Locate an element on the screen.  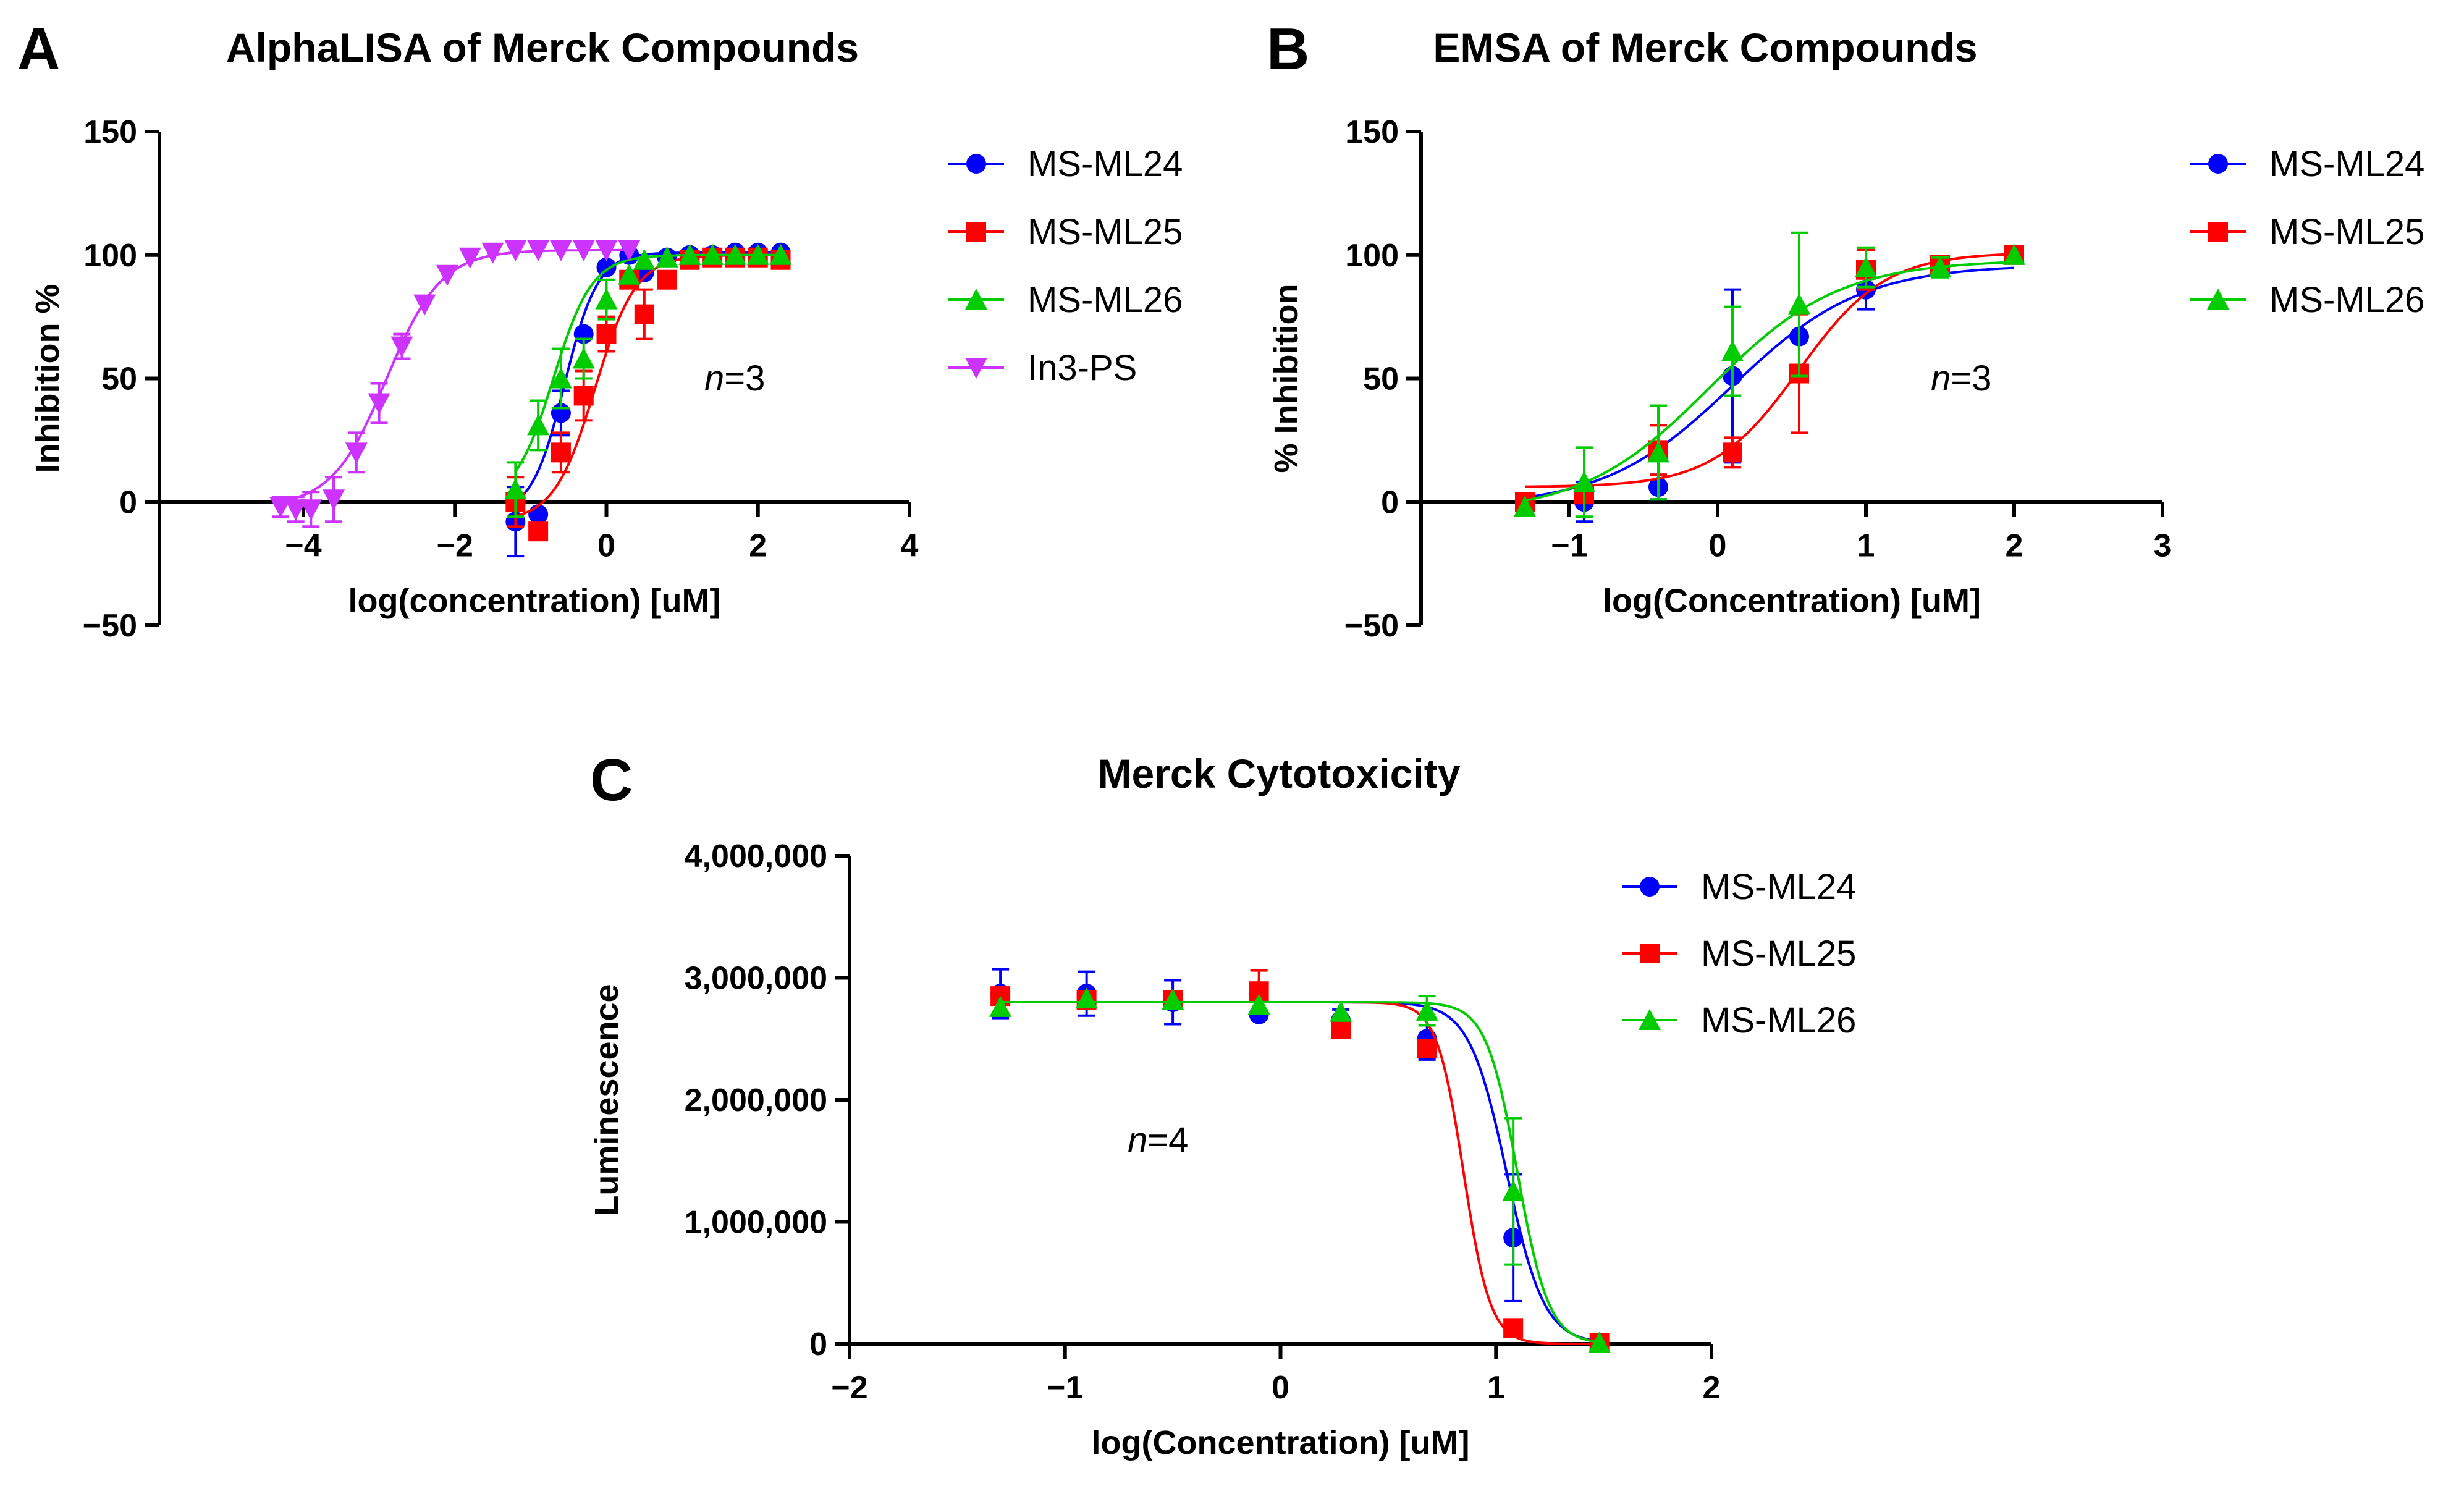
n-annotation: n=4 is located at coordinates (1158, 1140).